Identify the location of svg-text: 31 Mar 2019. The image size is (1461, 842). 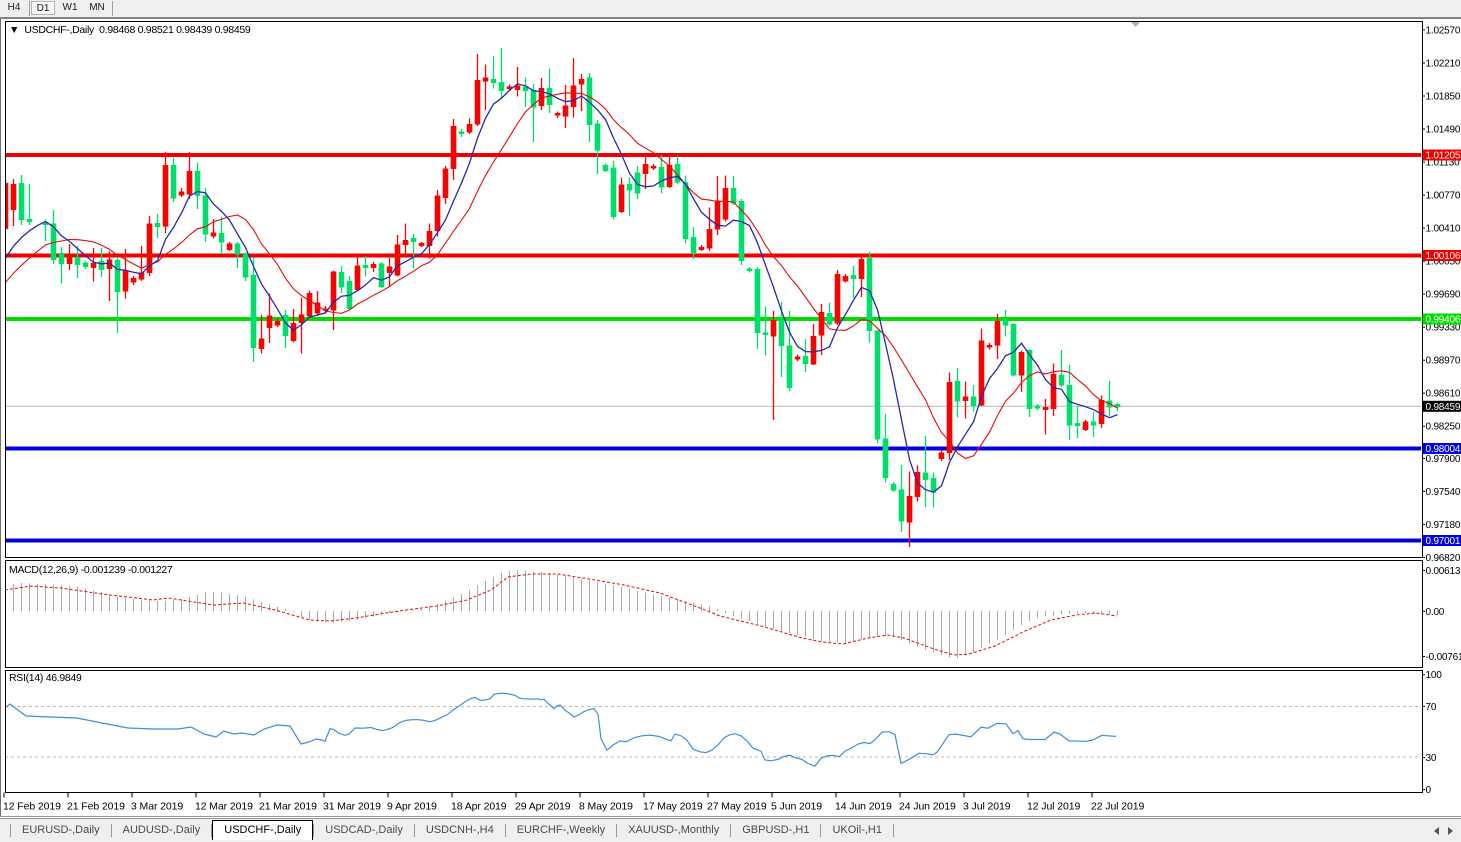
(352, 807).